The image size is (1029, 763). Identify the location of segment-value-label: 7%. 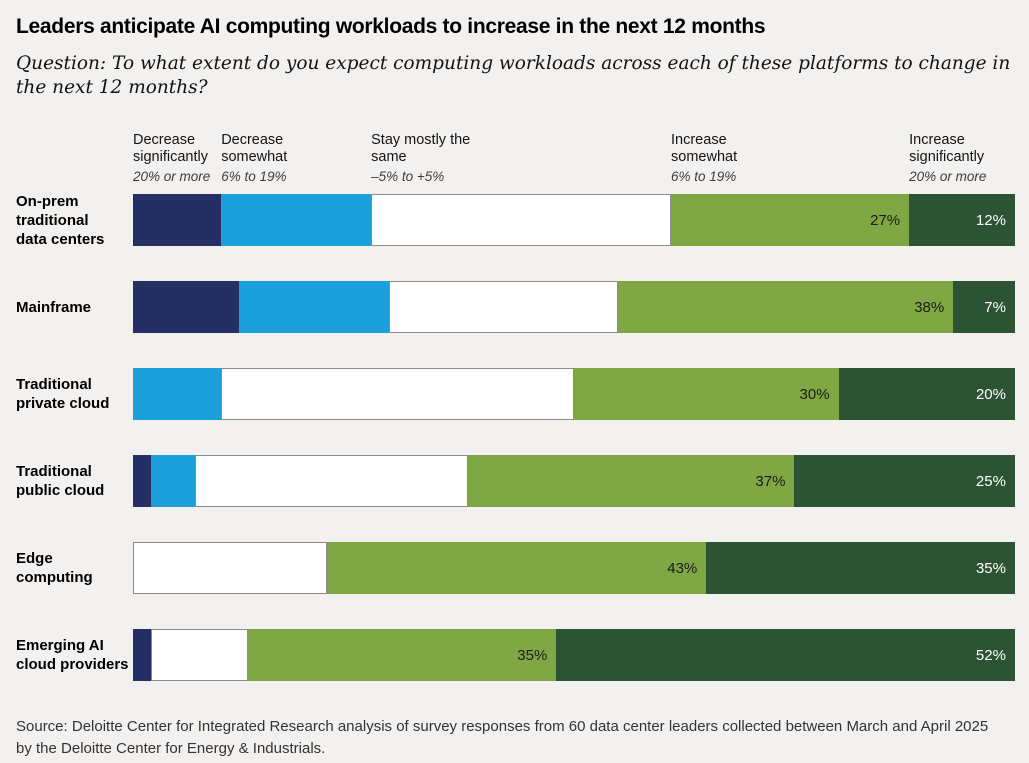
(995, 307).